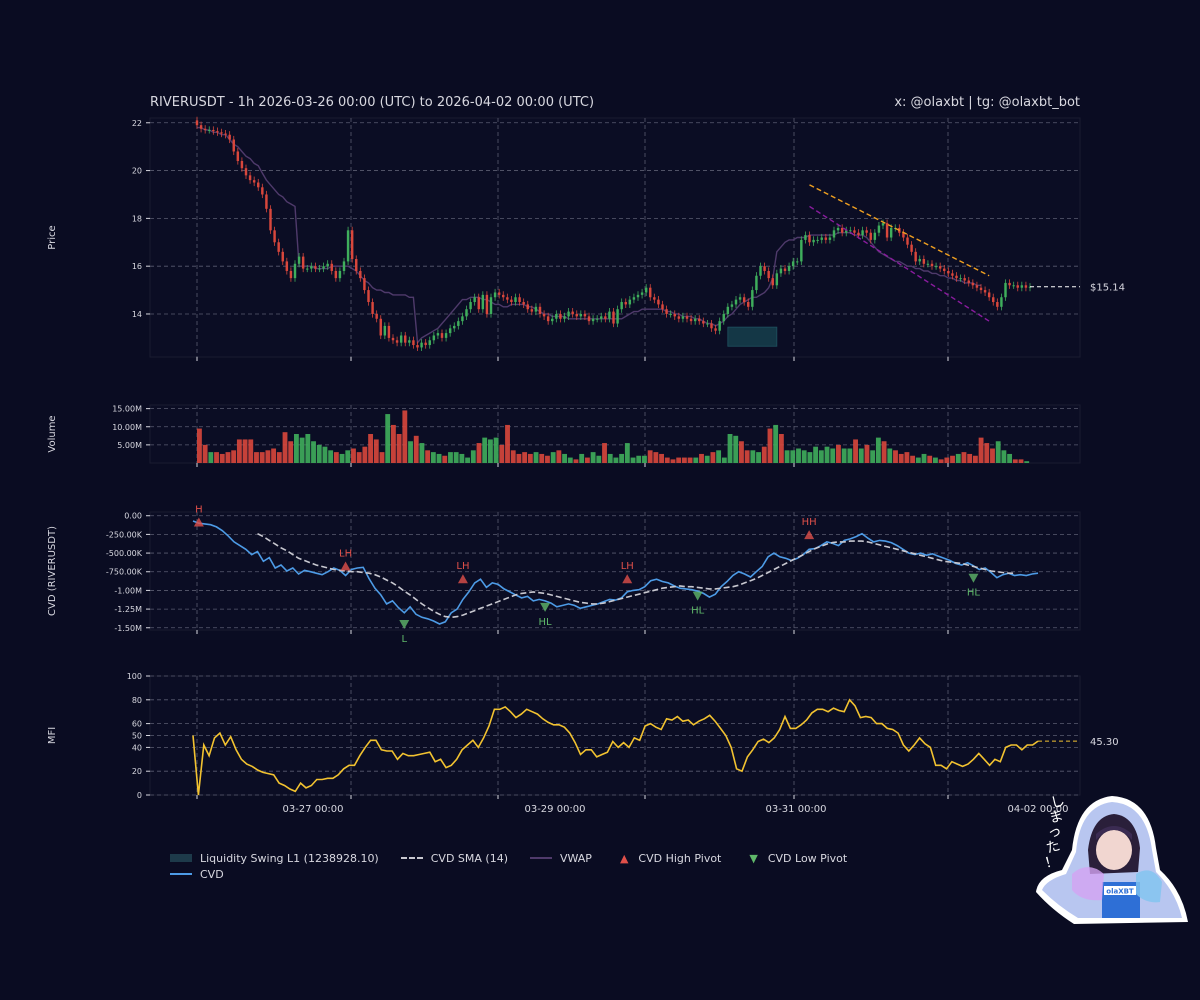  Describe the element at coordinates (680, 858) in the screenshot. I see `legend-label: CVD High Pivot` at that location.